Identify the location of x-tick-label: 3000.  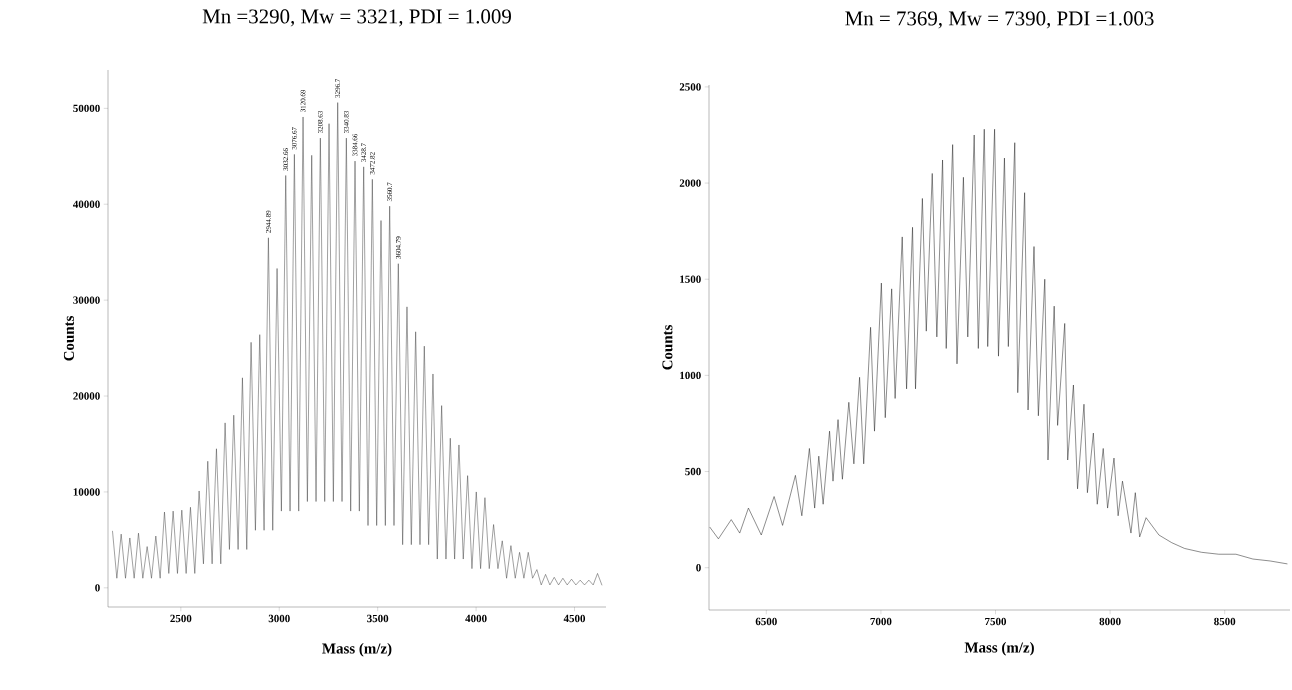
(279, 618).